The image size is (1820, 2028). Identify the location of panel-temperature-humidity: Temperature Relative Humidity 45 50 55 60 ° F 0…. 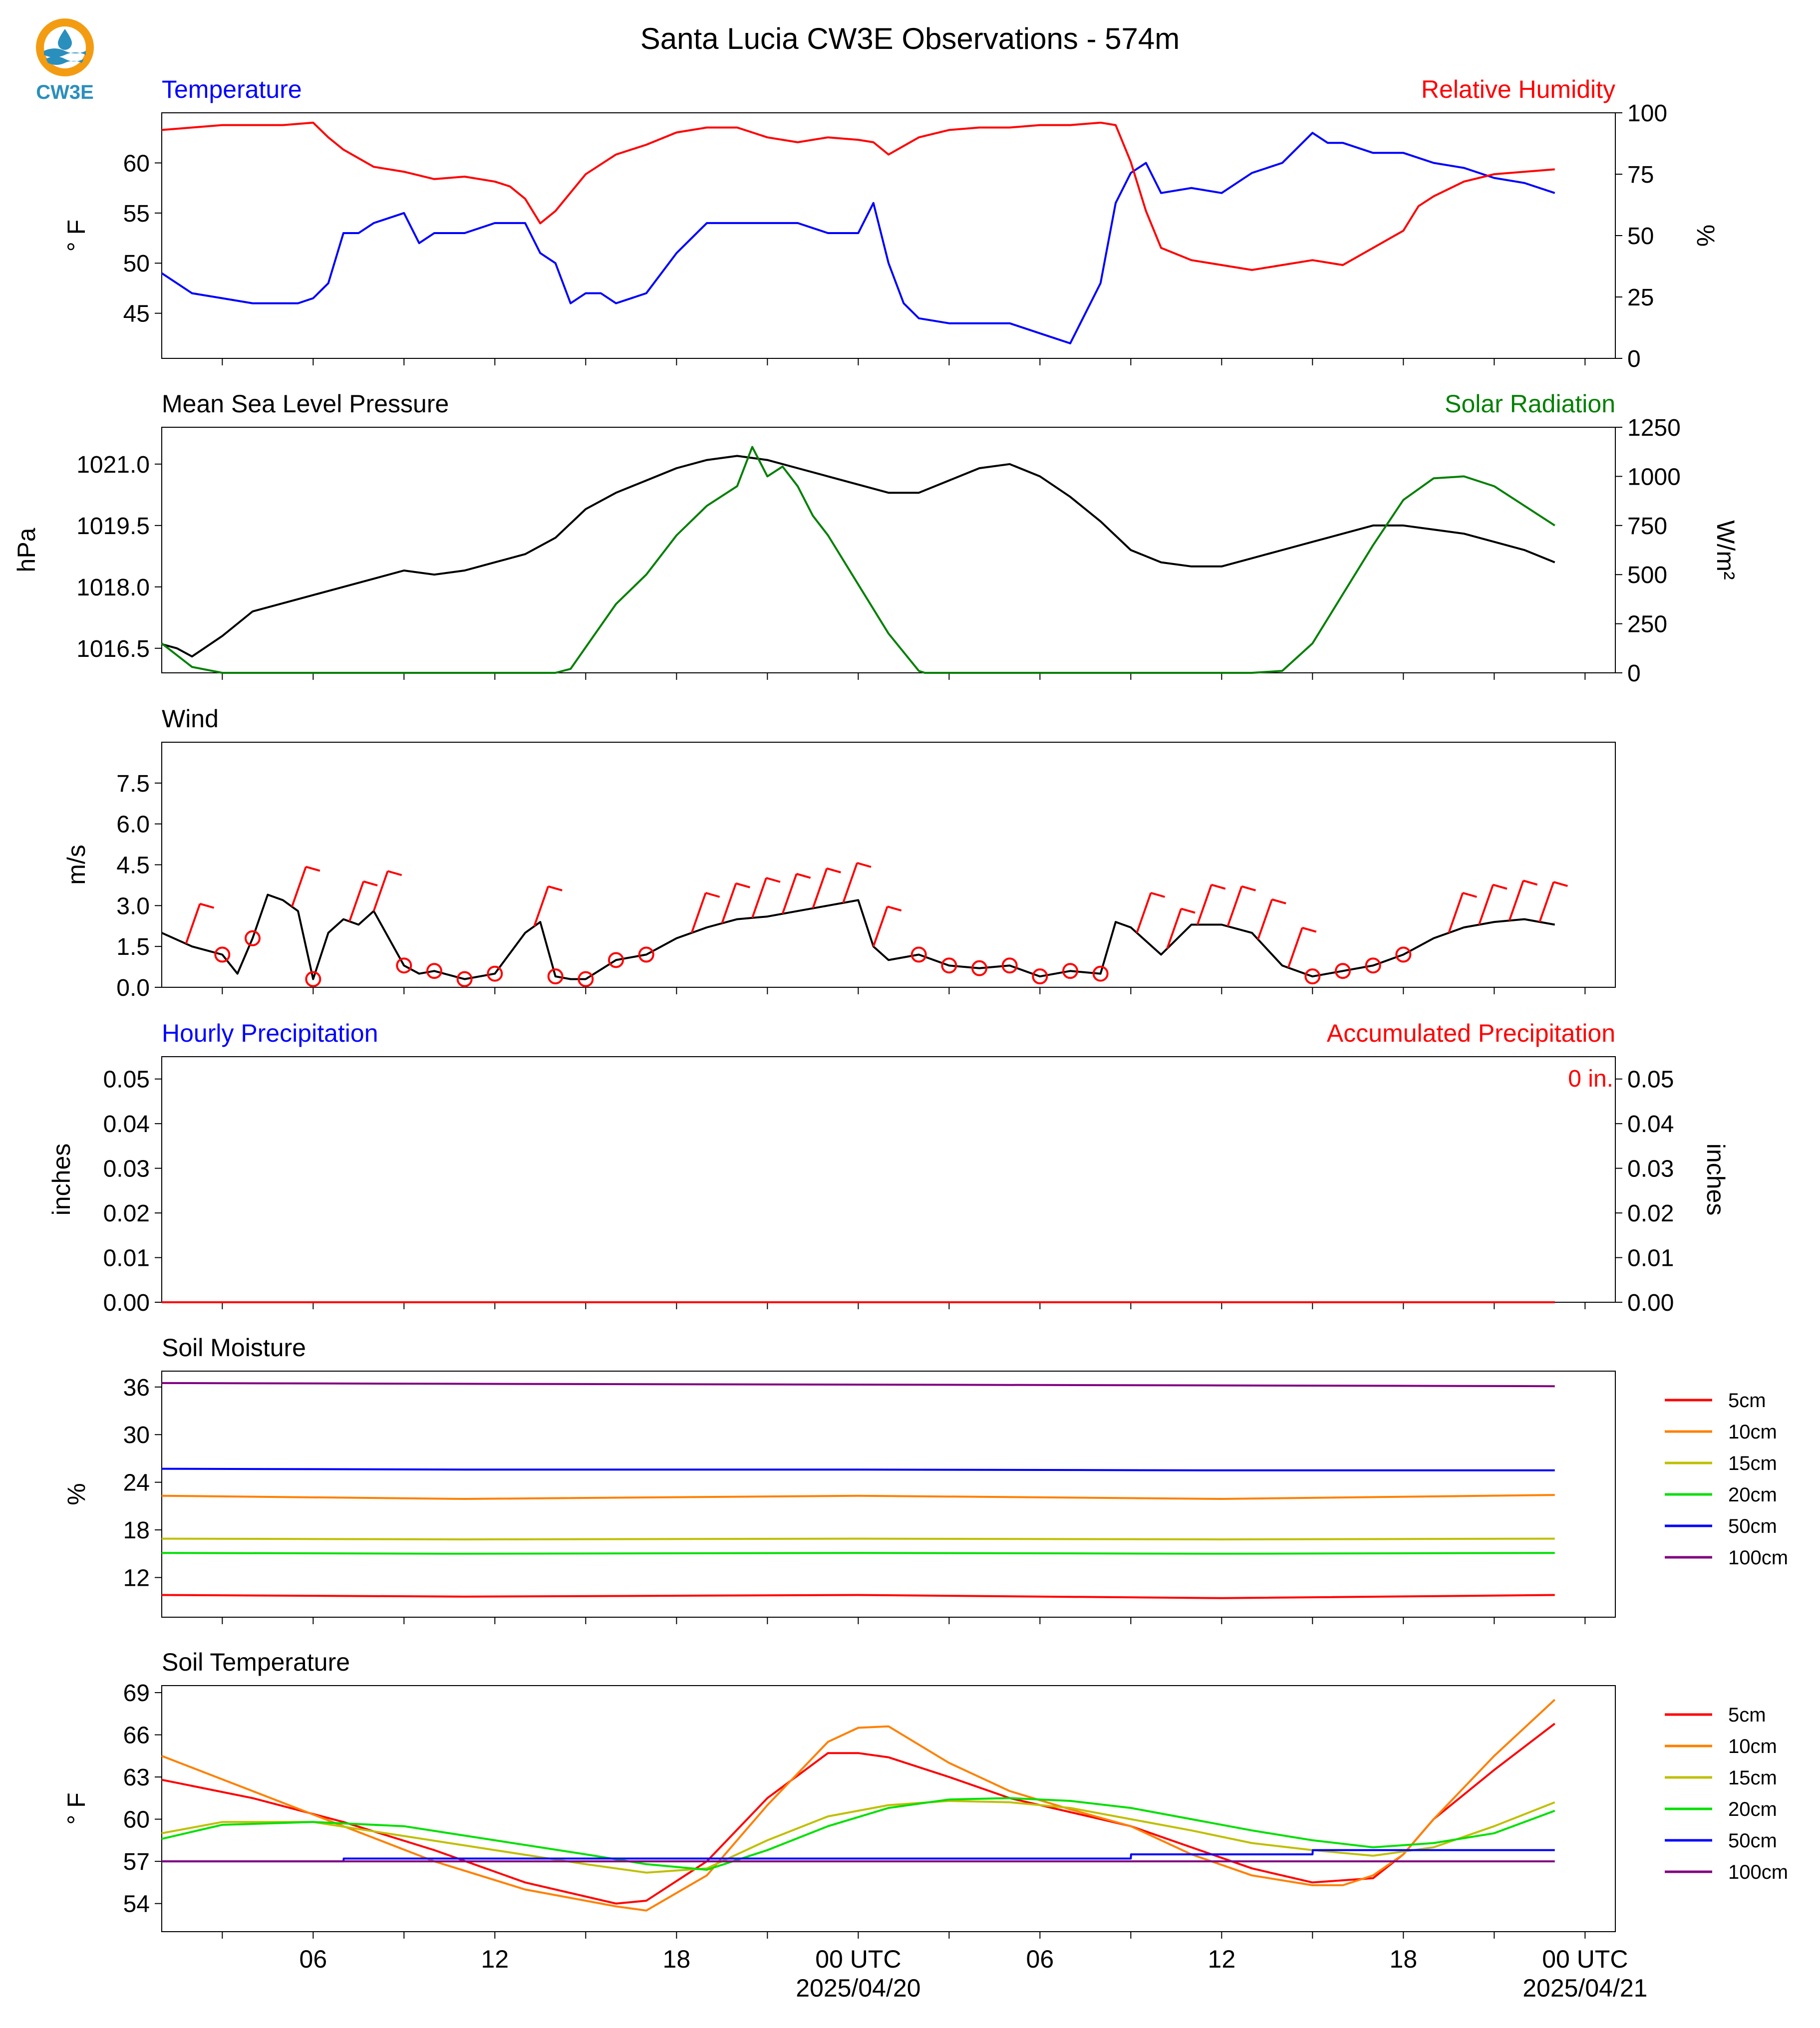
(891, 223).